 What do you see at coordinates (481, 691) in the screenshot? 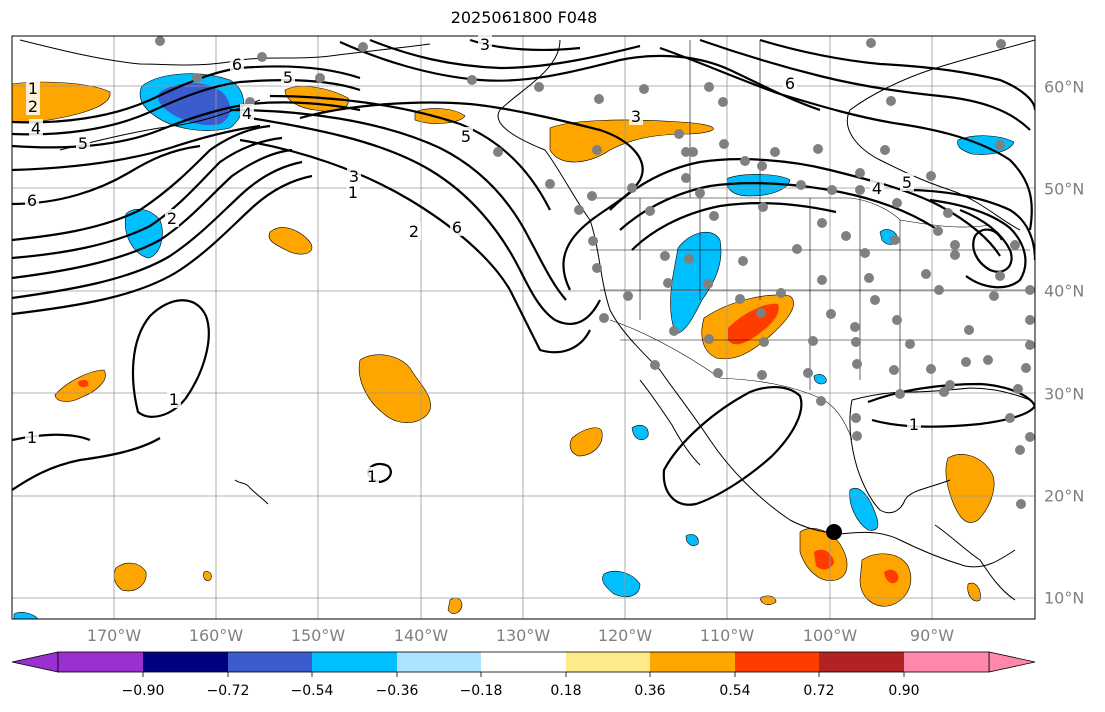
I see `colorbar-tick-label: −0.18` at bounding box center [481, 691].